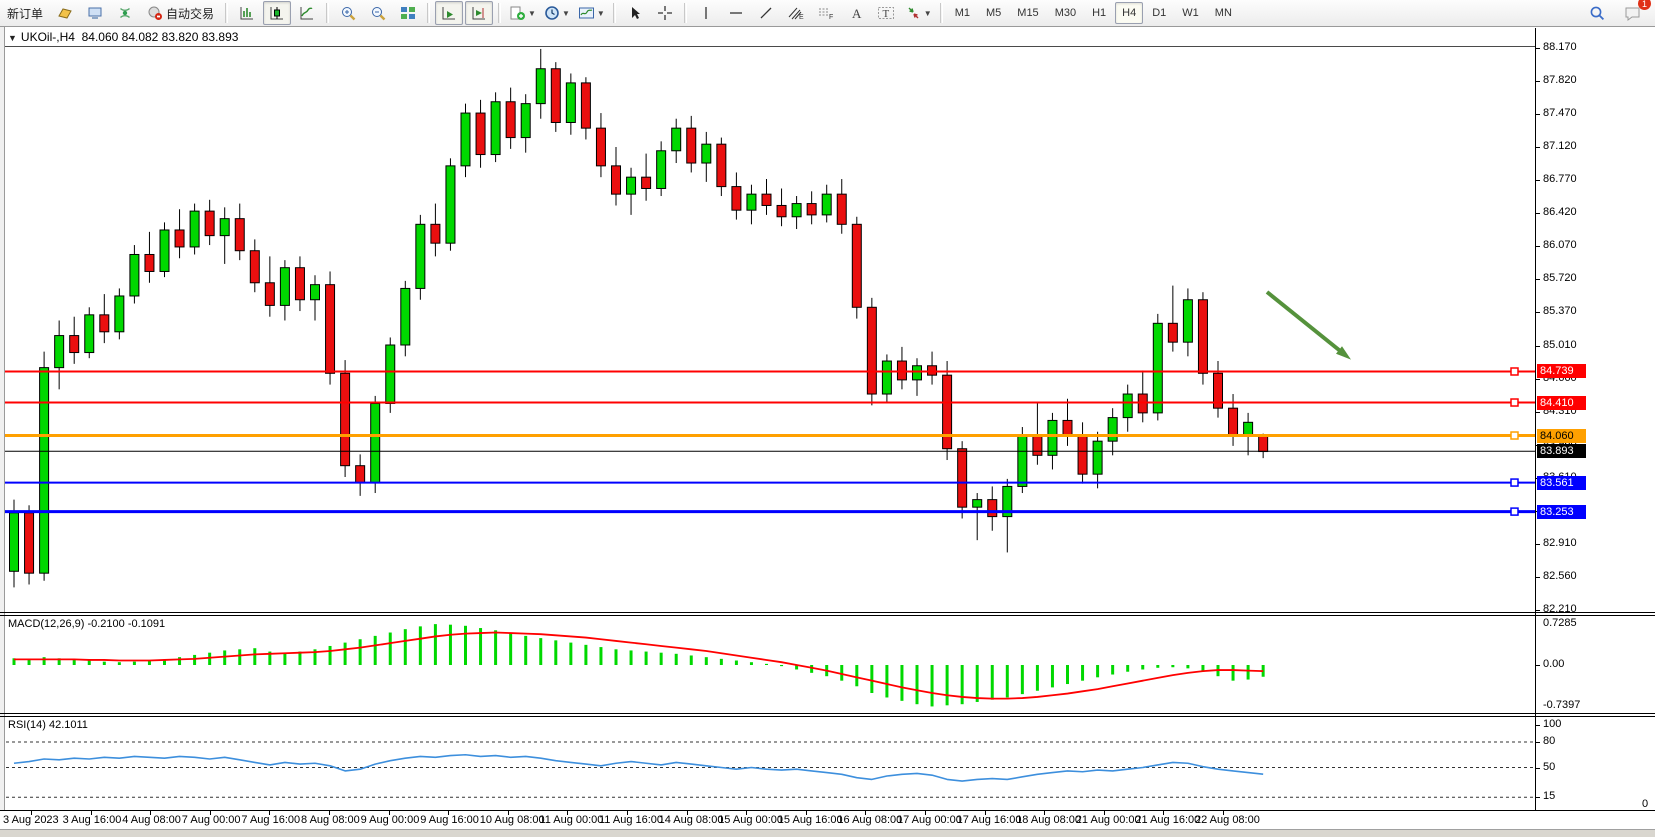 The height and width of the screenshot is (837, 1655). I want to click on trend-arrow, so click(1305, 323).